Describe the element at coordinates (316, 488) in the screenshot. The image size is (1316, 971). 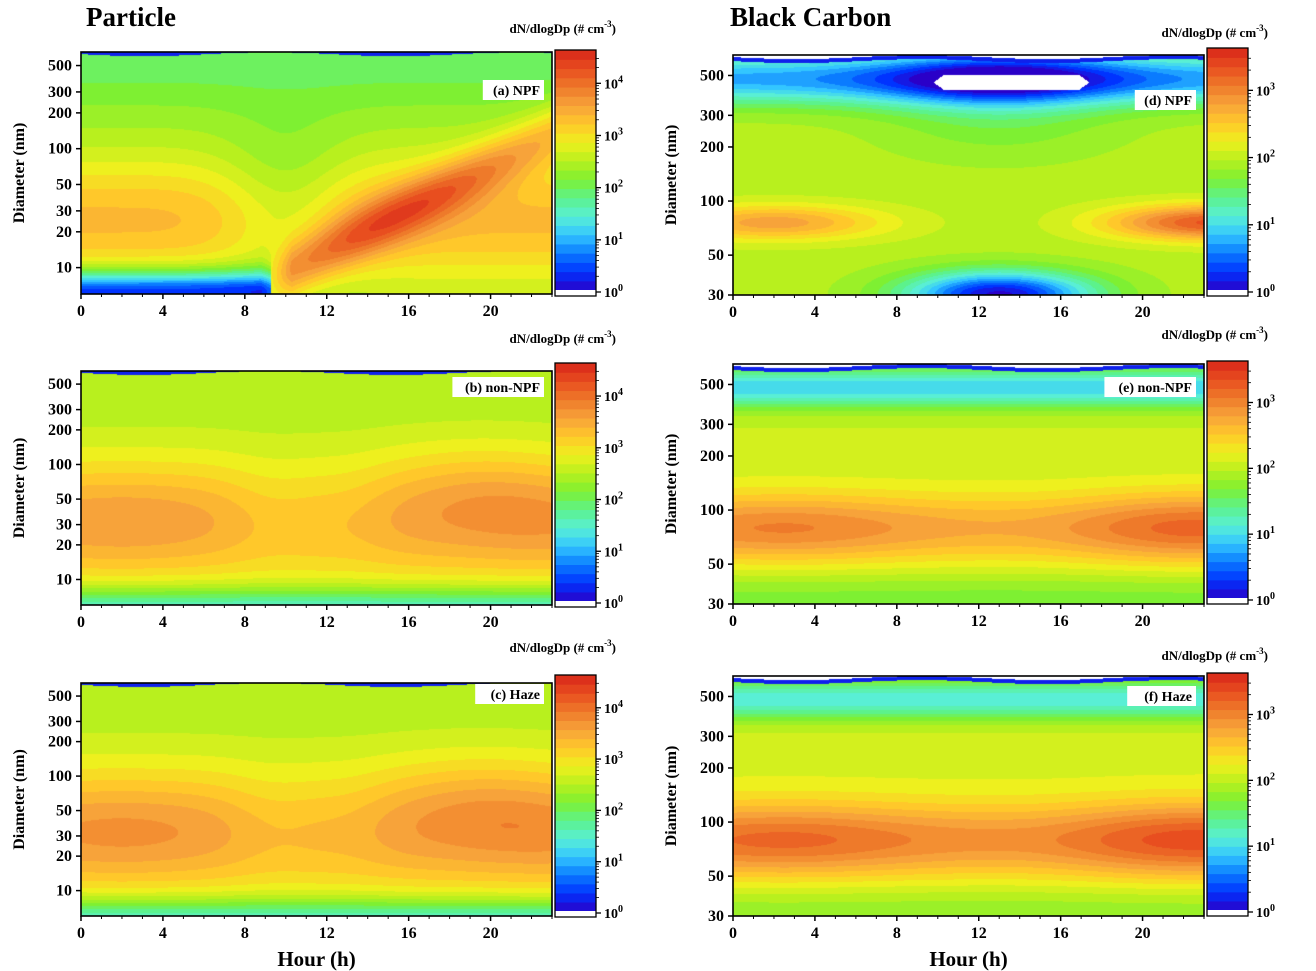
I see `heatmap-b` at that location.